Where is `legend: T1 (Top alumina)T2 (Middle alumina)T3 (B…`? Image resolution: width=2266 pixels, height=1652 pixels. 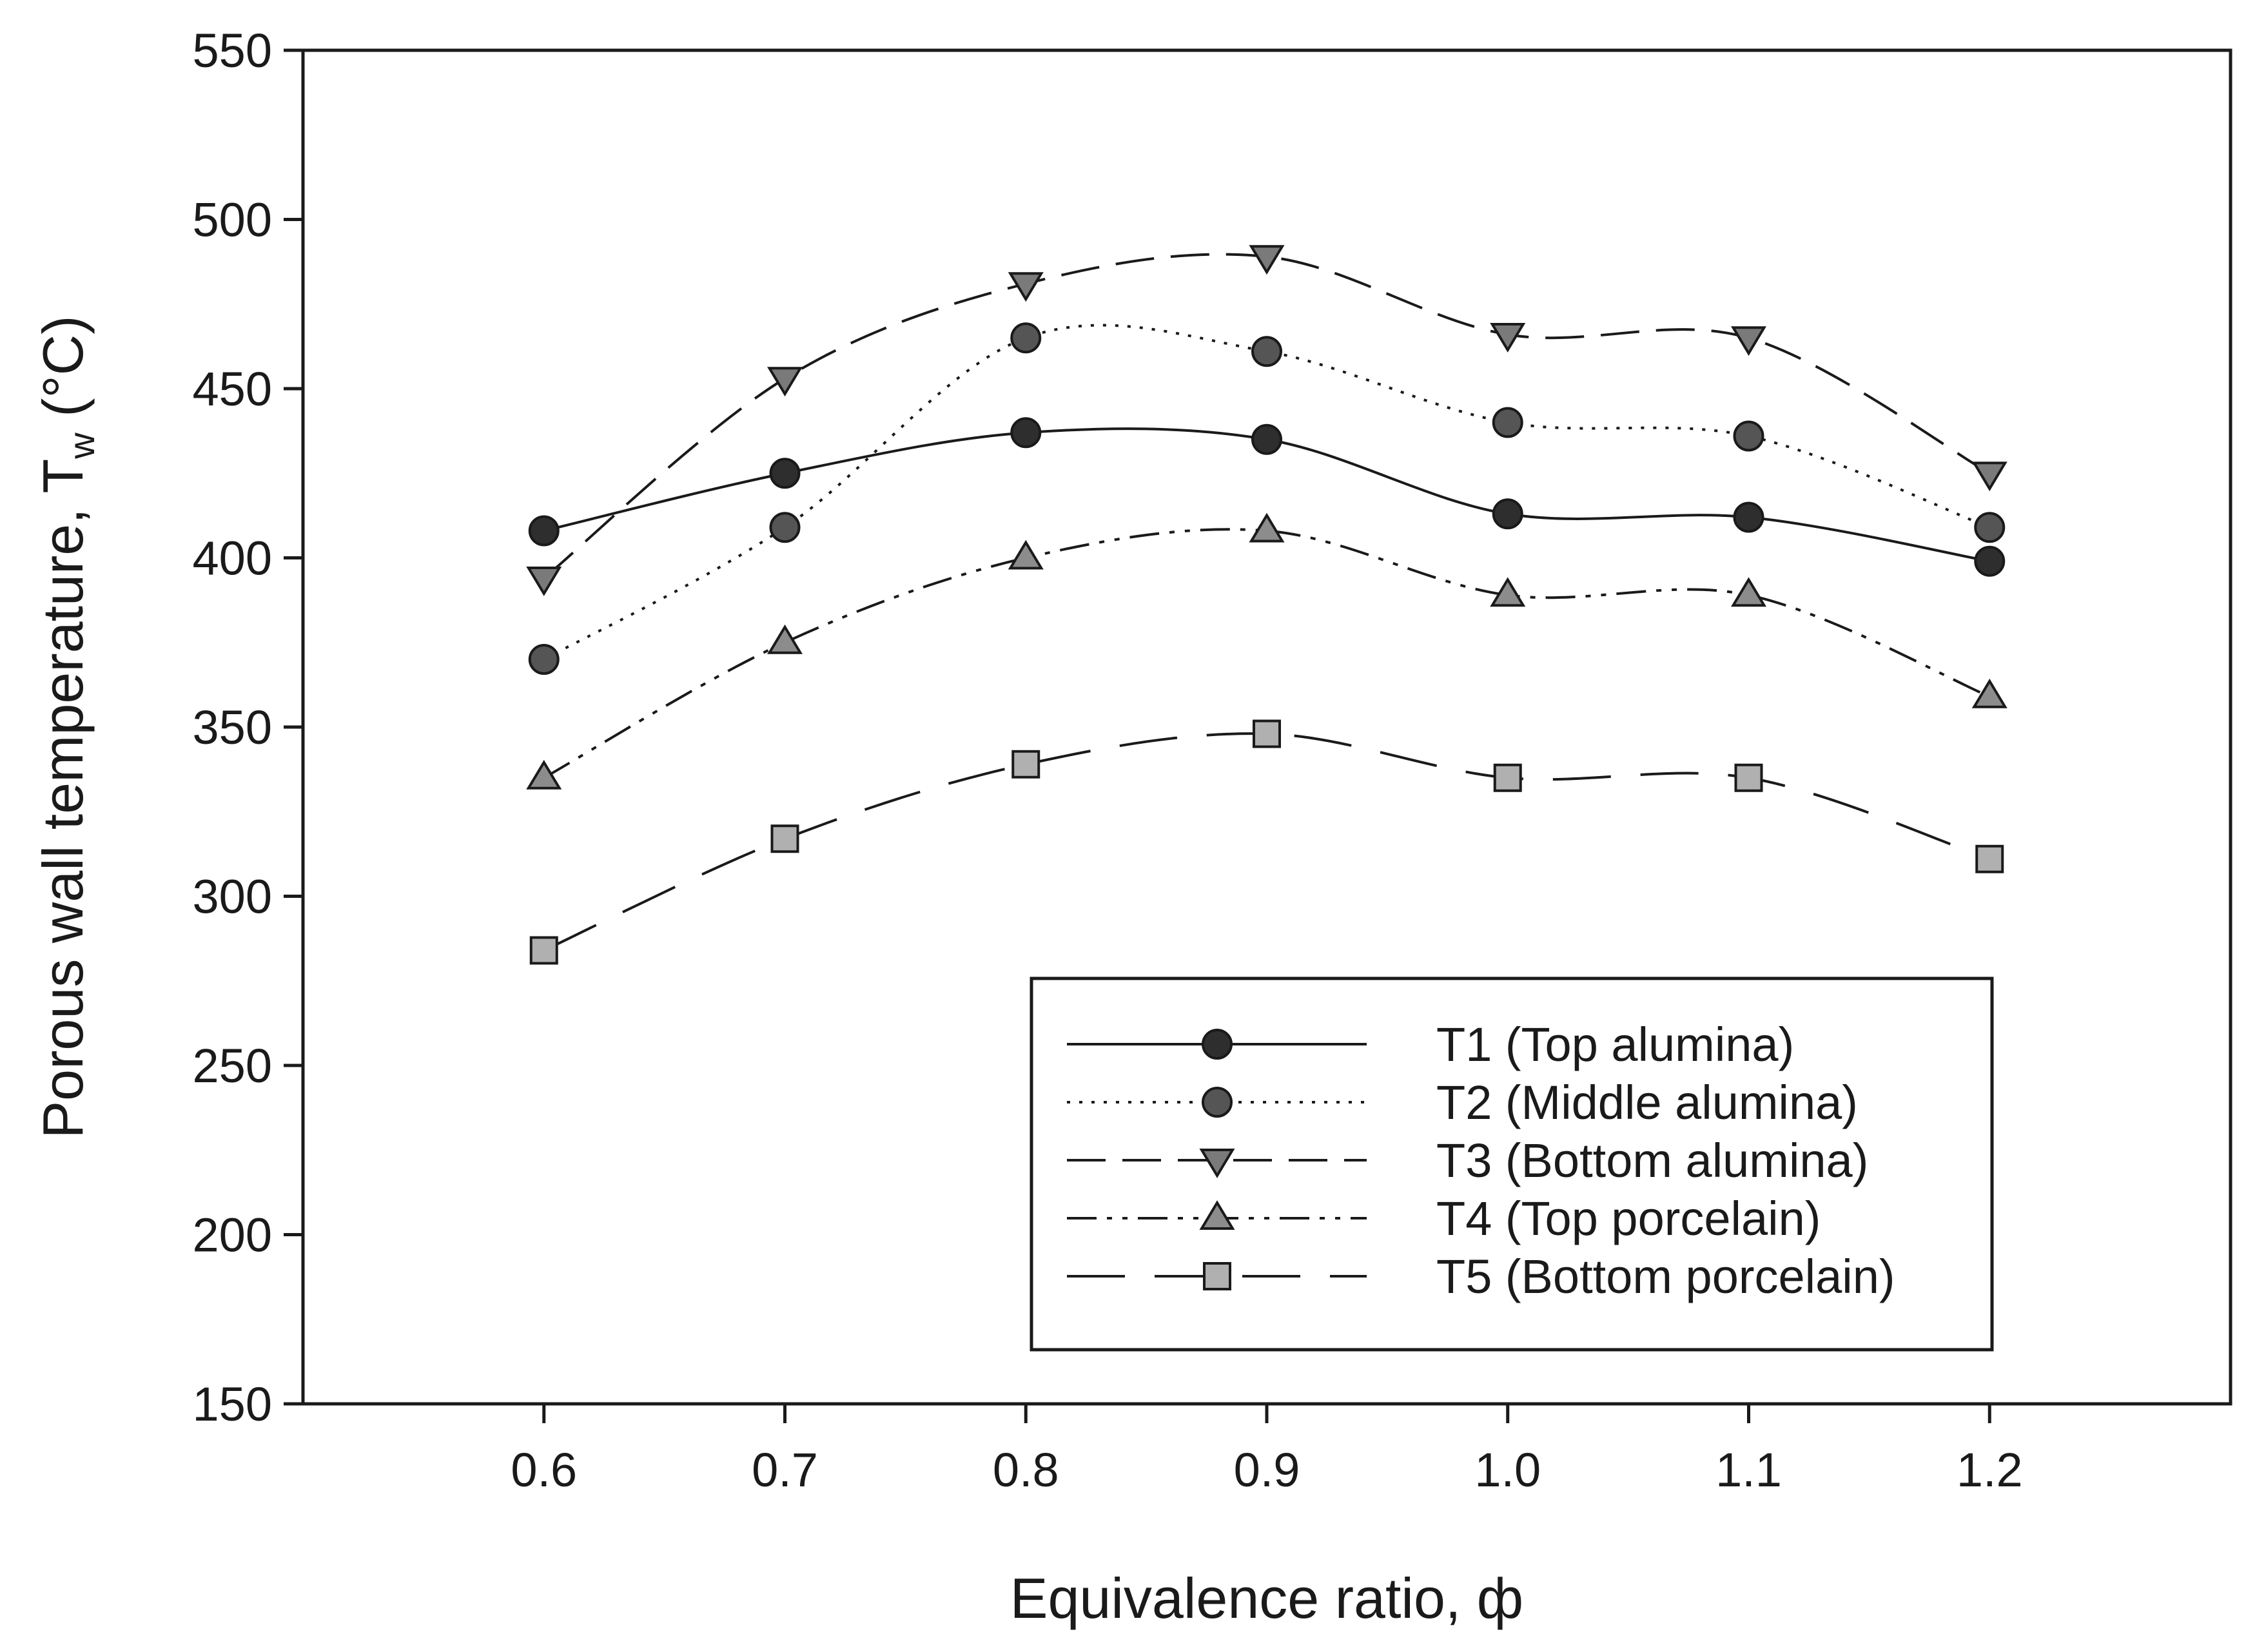 legend: T1 (Top alumina)T2 (Middle alumina)T3 (B… is located at coordinates (1512, 1164).